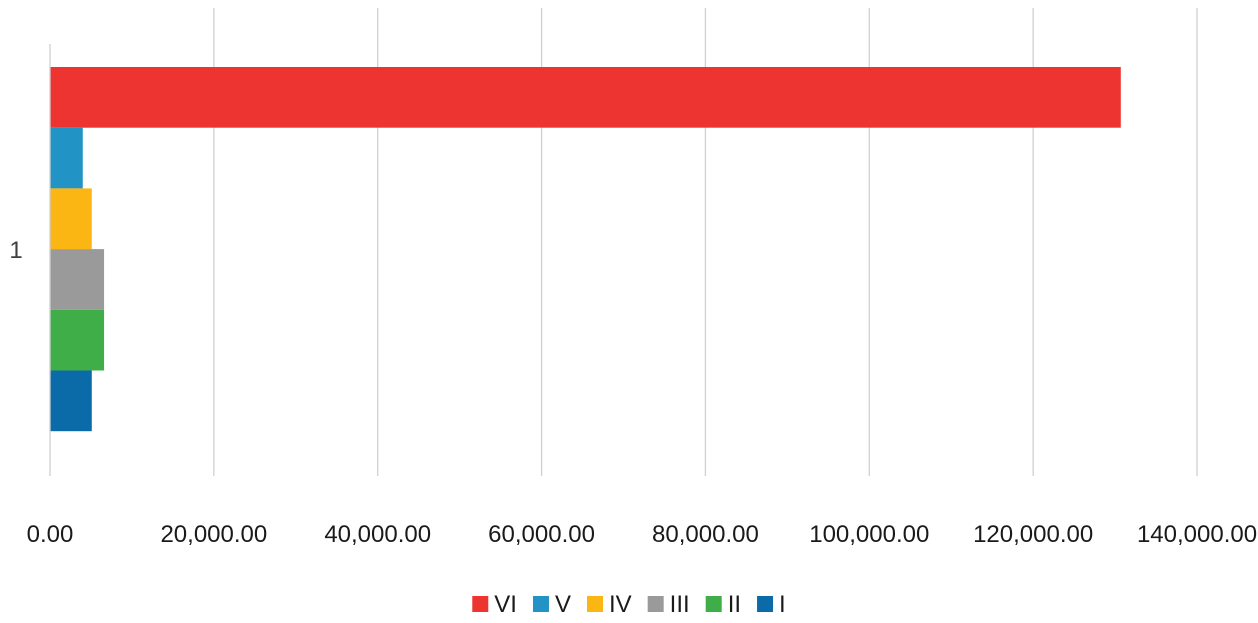  I want to click on legend-item-ii: II, so click(723, 604).